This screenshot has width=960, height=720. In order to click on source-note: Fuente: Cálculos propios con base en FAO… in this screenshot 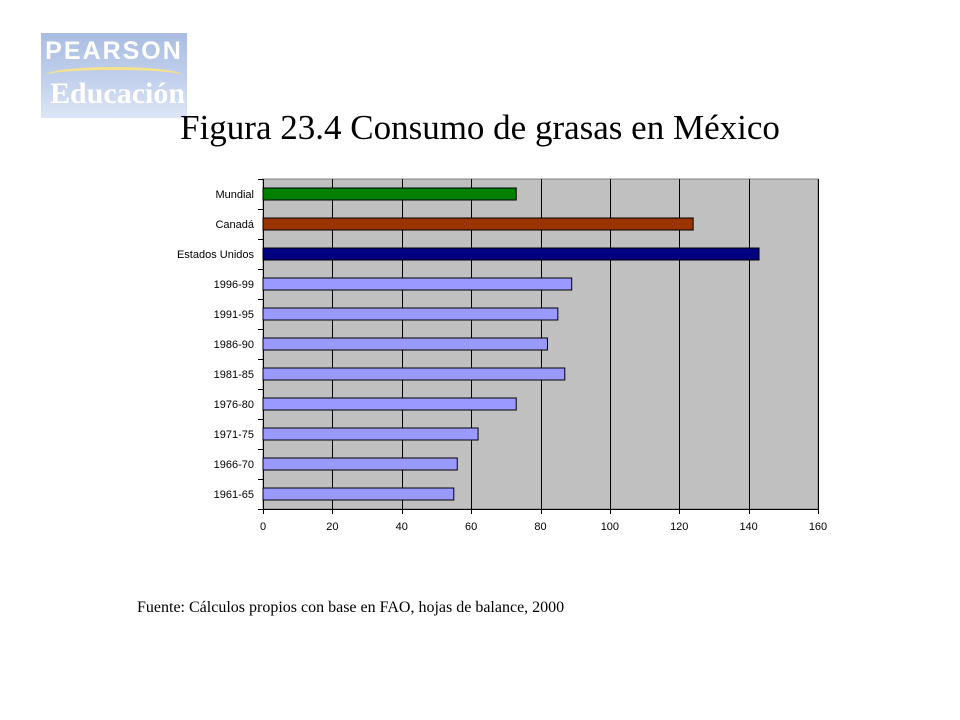, I will do `click(351, 607)`.